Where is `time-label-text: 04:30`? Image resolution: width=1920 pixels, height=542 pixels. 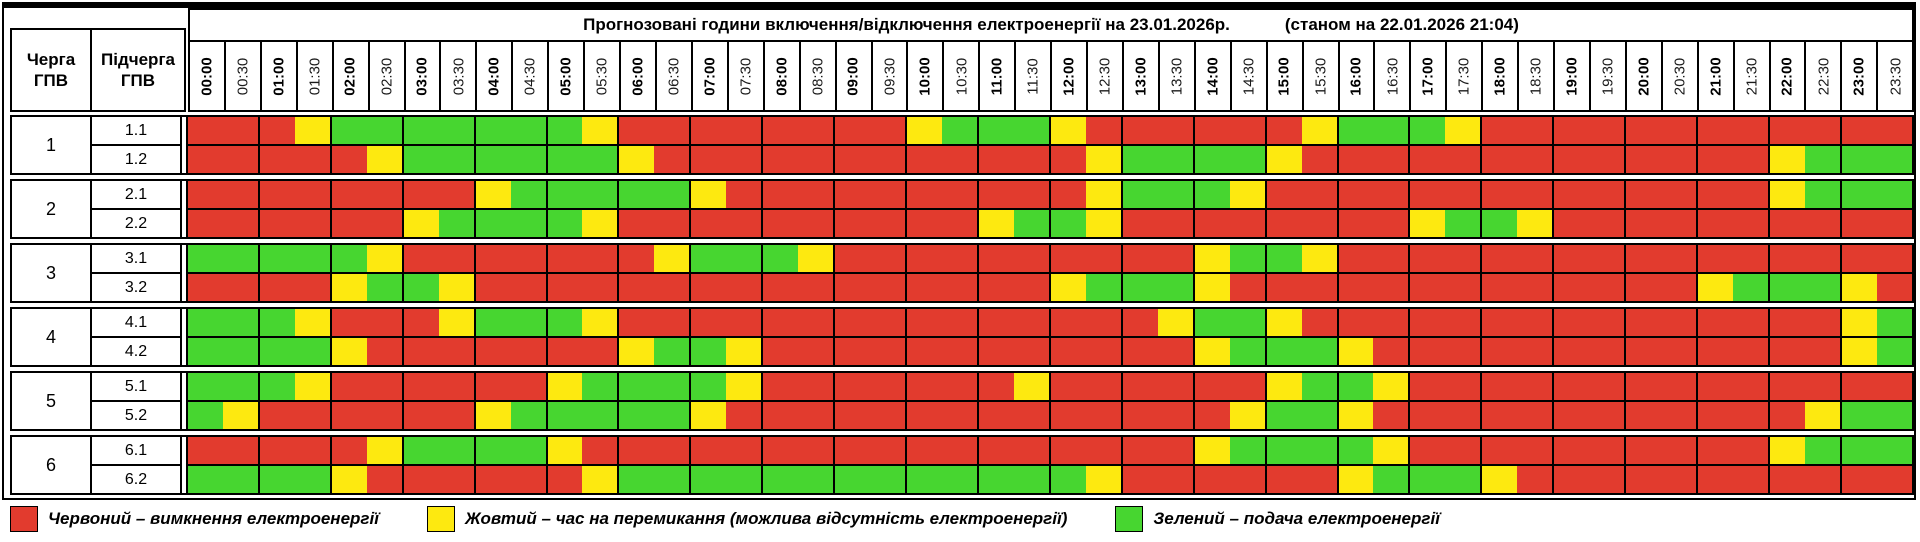 time-label-text: 04:30 is located at coordinates (530, 76).